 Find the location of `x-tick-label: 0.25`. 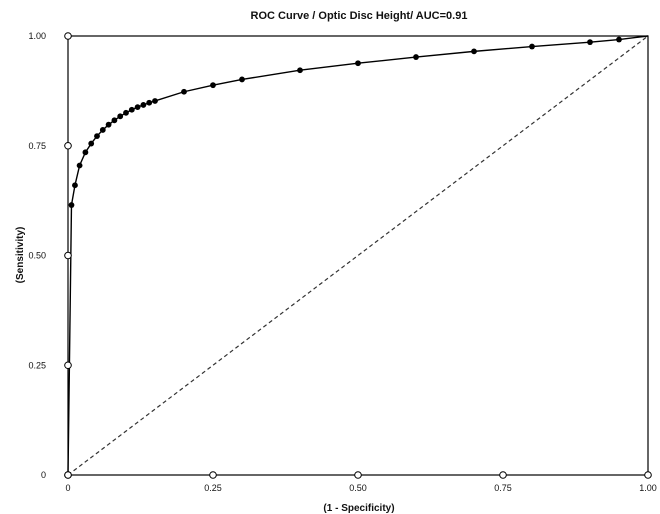

x-tick-label: 0.25 is located at coordinates (213, 488).